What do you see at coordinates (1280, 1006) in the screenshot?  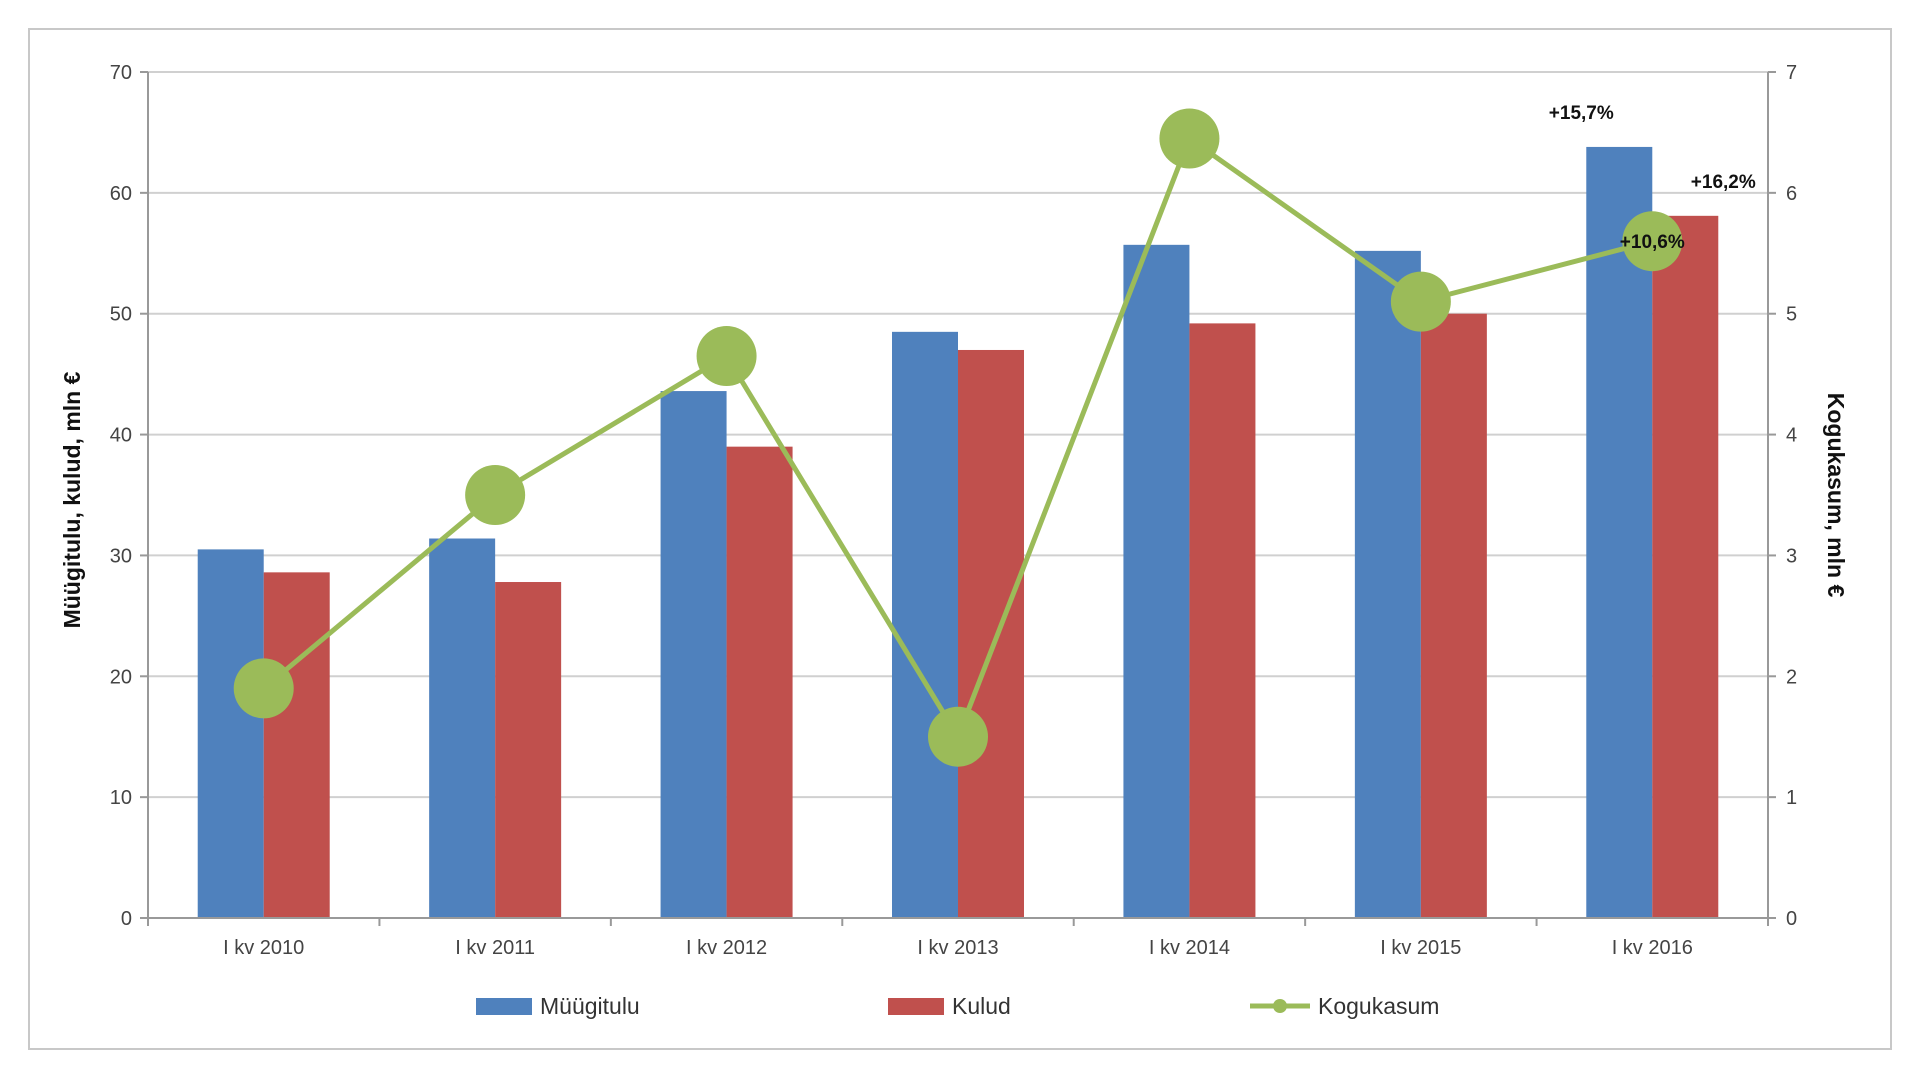 I see `legend-marker-kogukasum` at bounding box center [1280, 1006].